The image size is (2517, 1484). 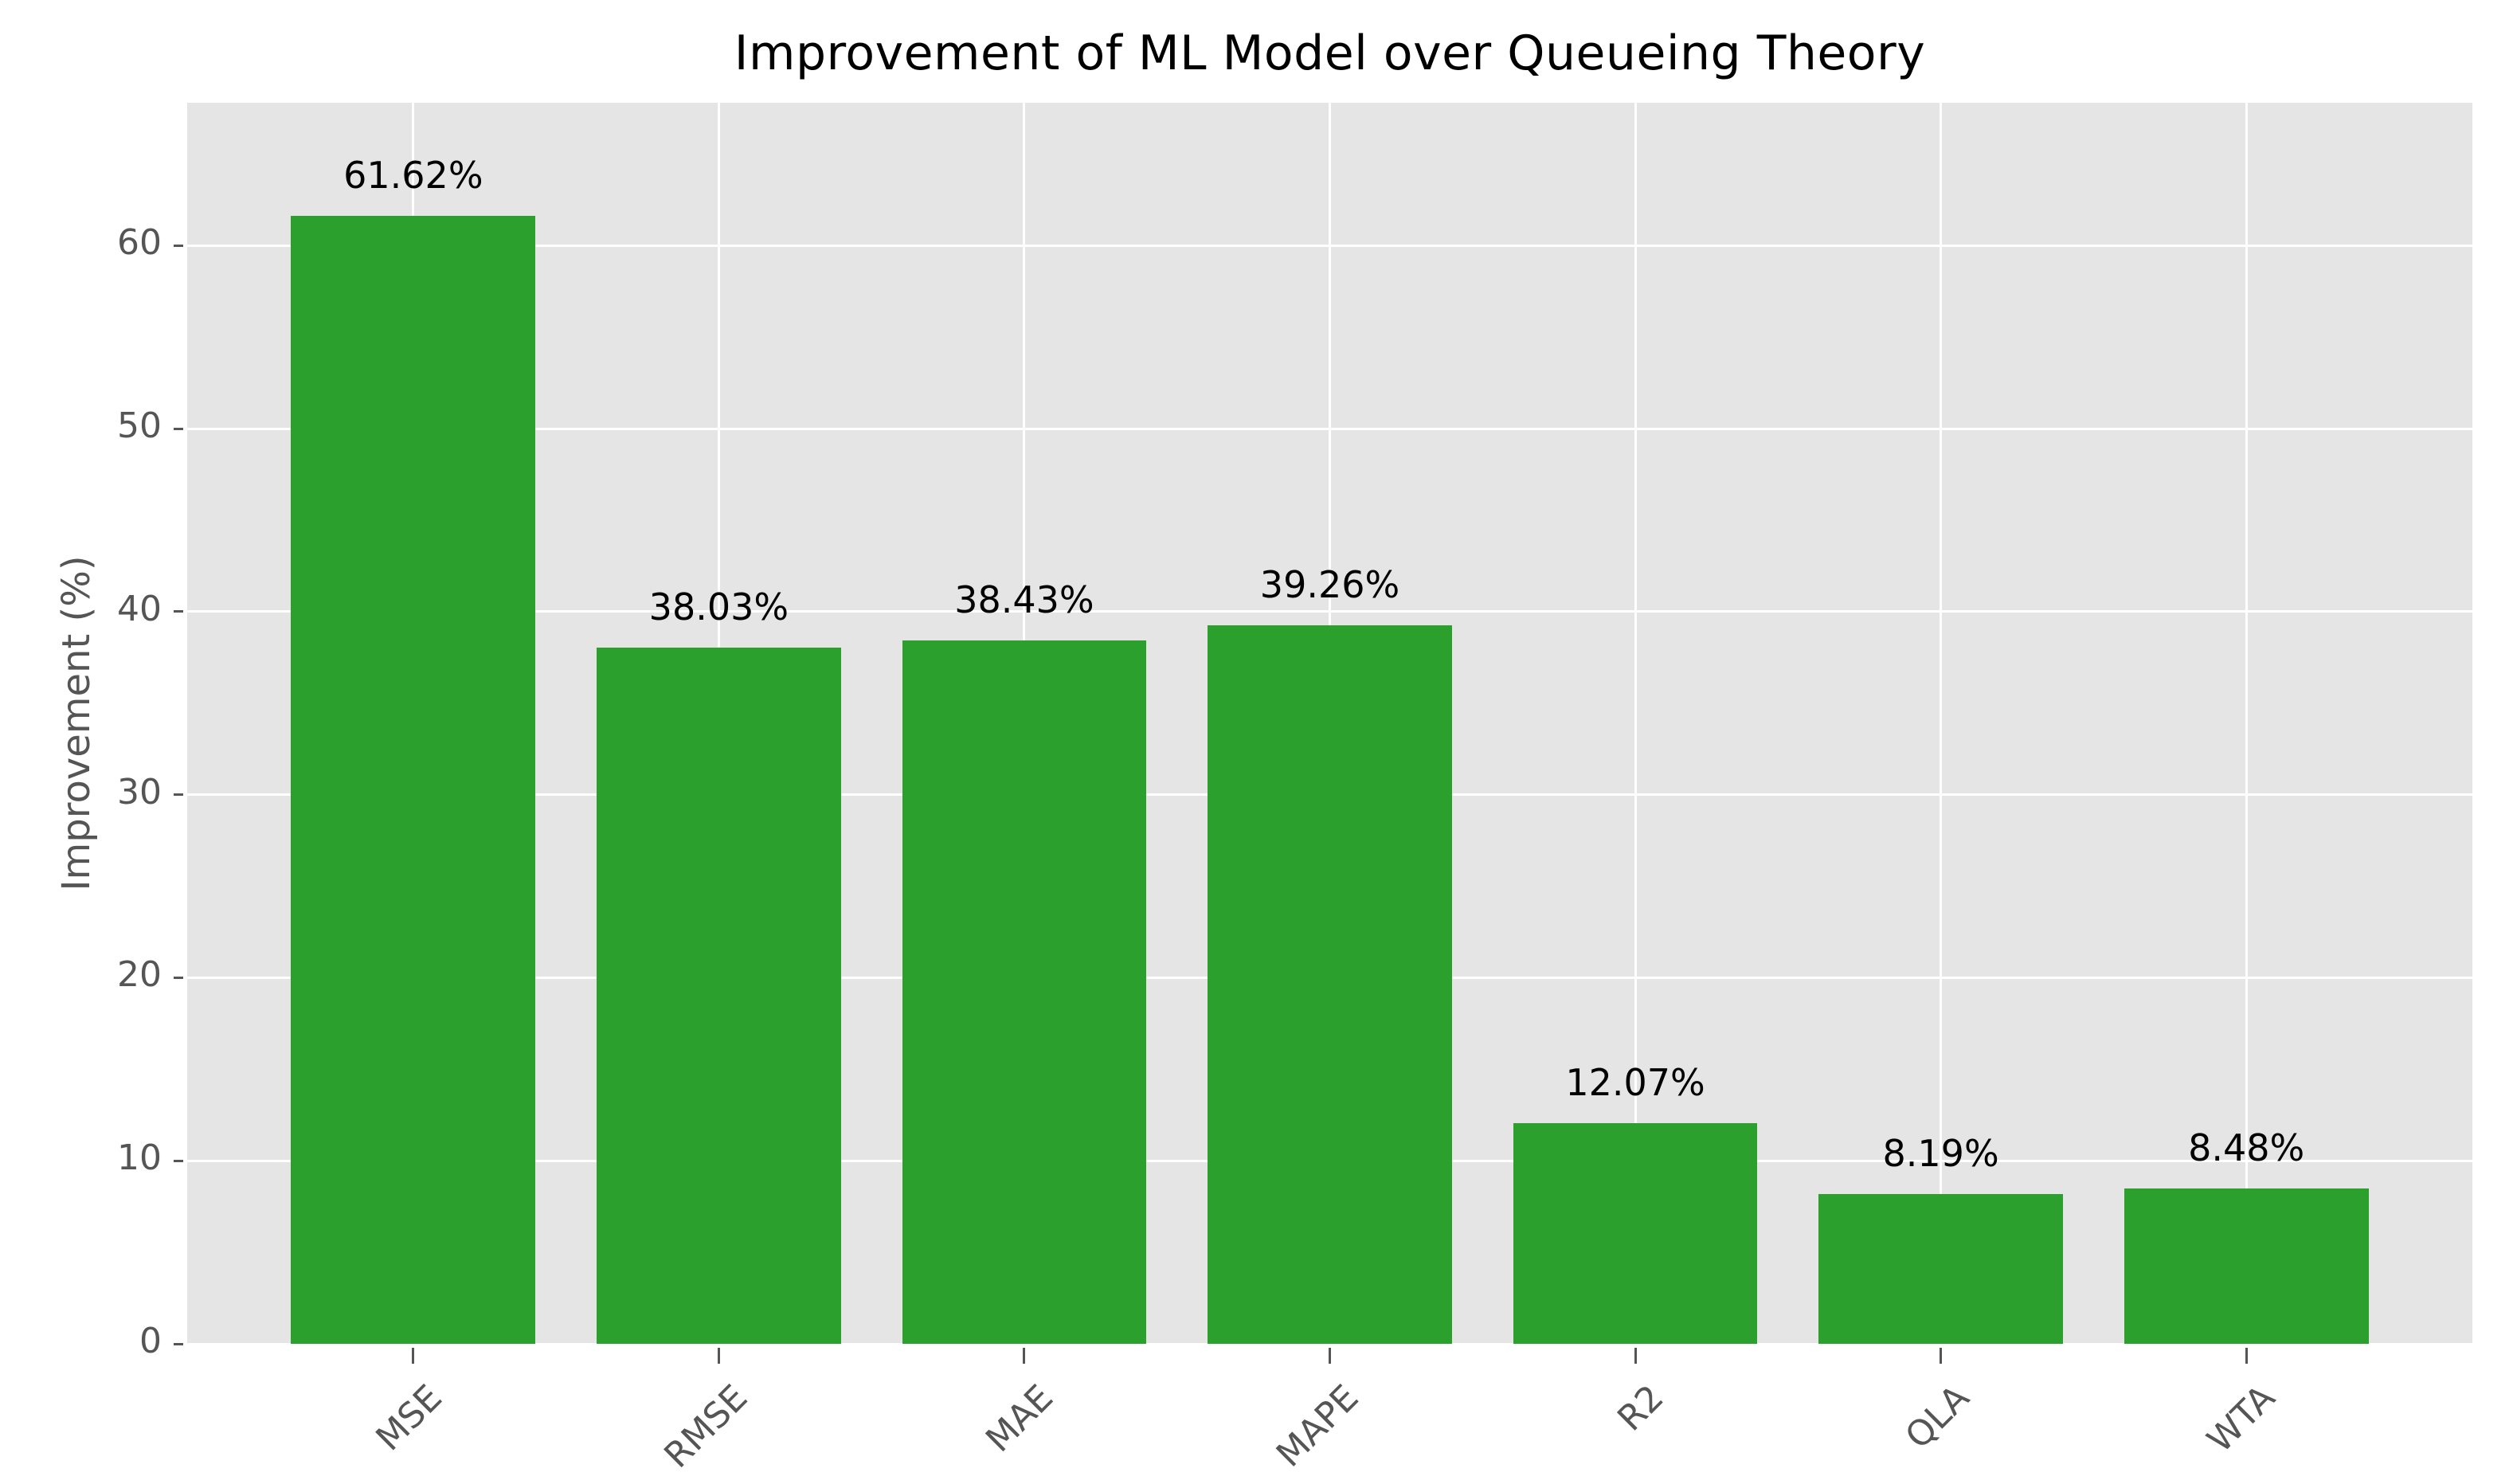 What do you see at coordinates (139, 1158) in the screenshot?
I see `y-tick-label: 10` at bounding box center [139, 1158].